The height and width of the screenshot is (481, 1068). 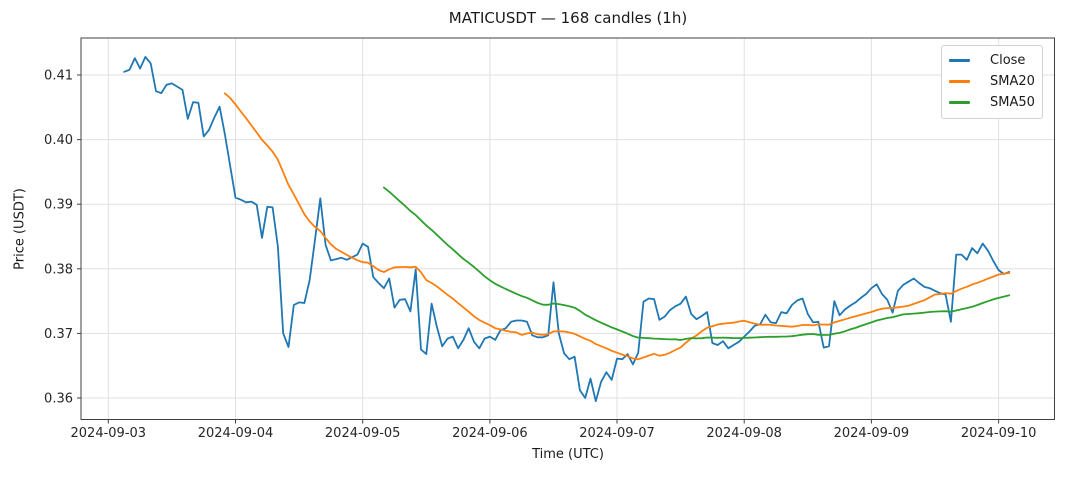 What do you see at coordinates (999, 433) in the screenshot?
I see `x-tick-label: 2024-09-10` at bounding box center [999, 433].